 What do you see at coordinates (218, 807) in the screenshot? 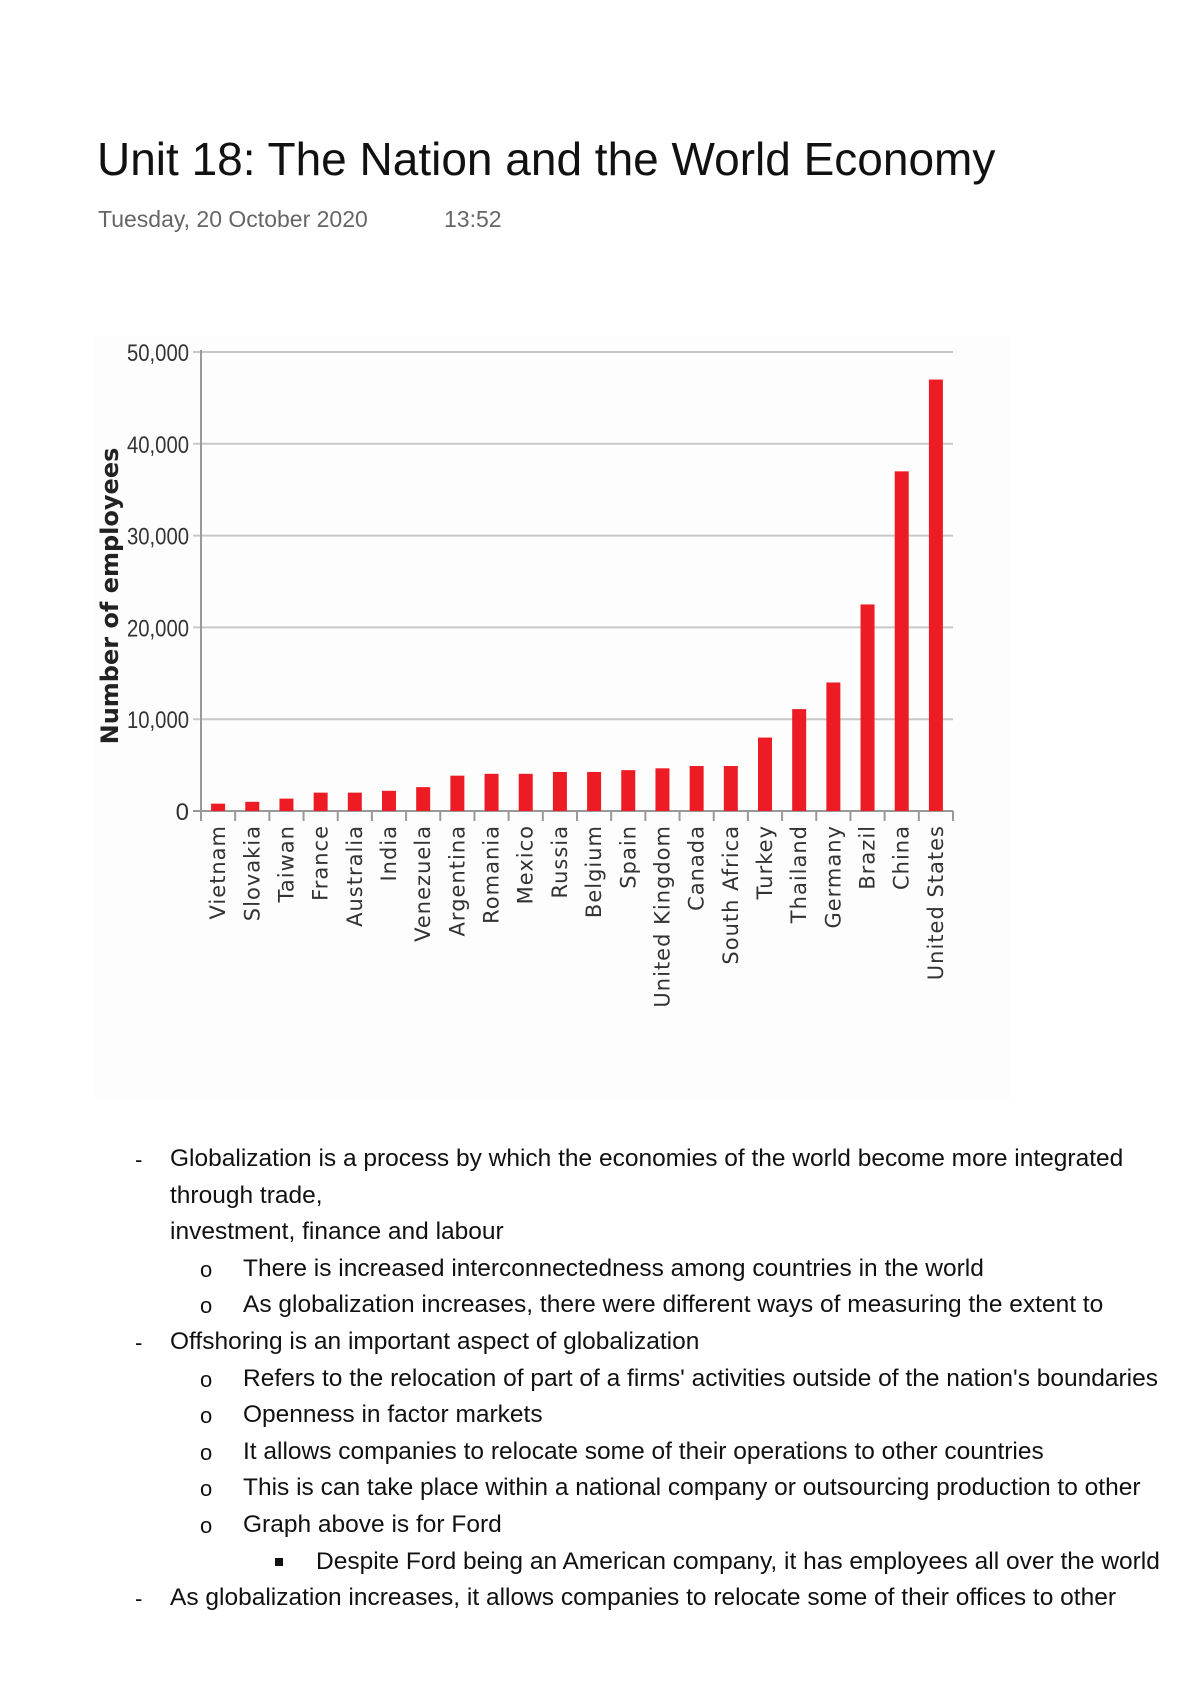
I see `bar-vietnam` at bounding box center [218, 807].